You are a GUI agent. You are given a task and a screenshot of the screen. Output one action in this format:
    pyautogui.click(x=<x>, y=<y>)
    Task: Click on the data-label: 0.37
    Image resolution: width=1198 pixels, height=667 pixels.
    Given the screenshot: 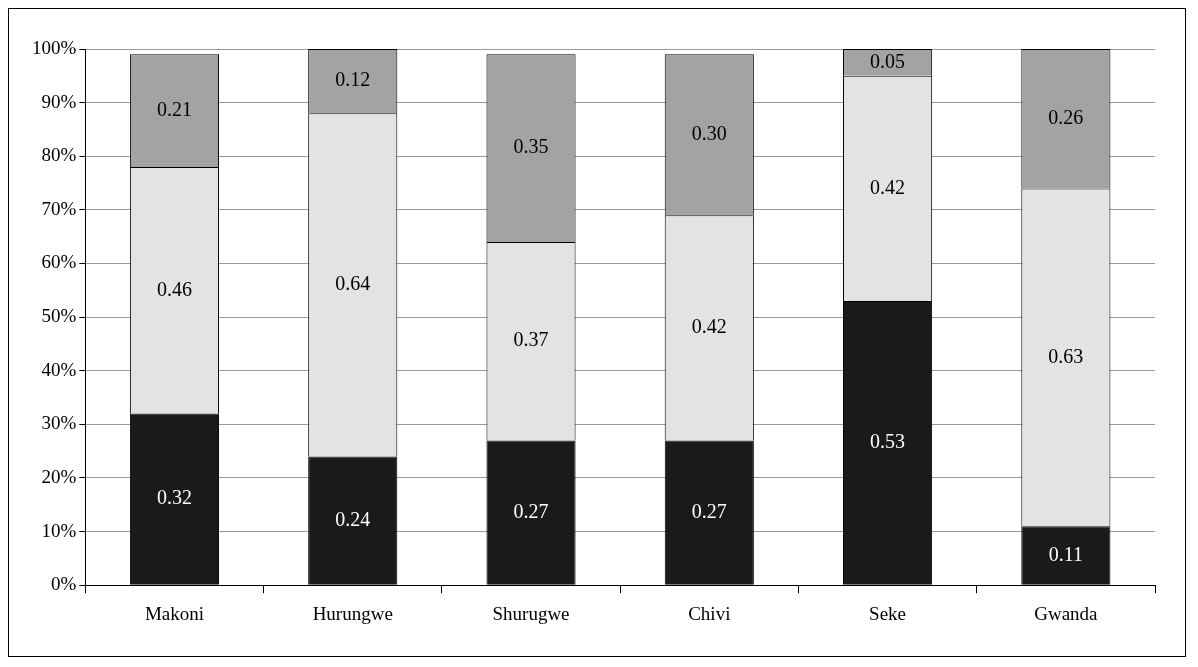 What is the action you would take?
    pyautogui.click(x=531, y=339)
    